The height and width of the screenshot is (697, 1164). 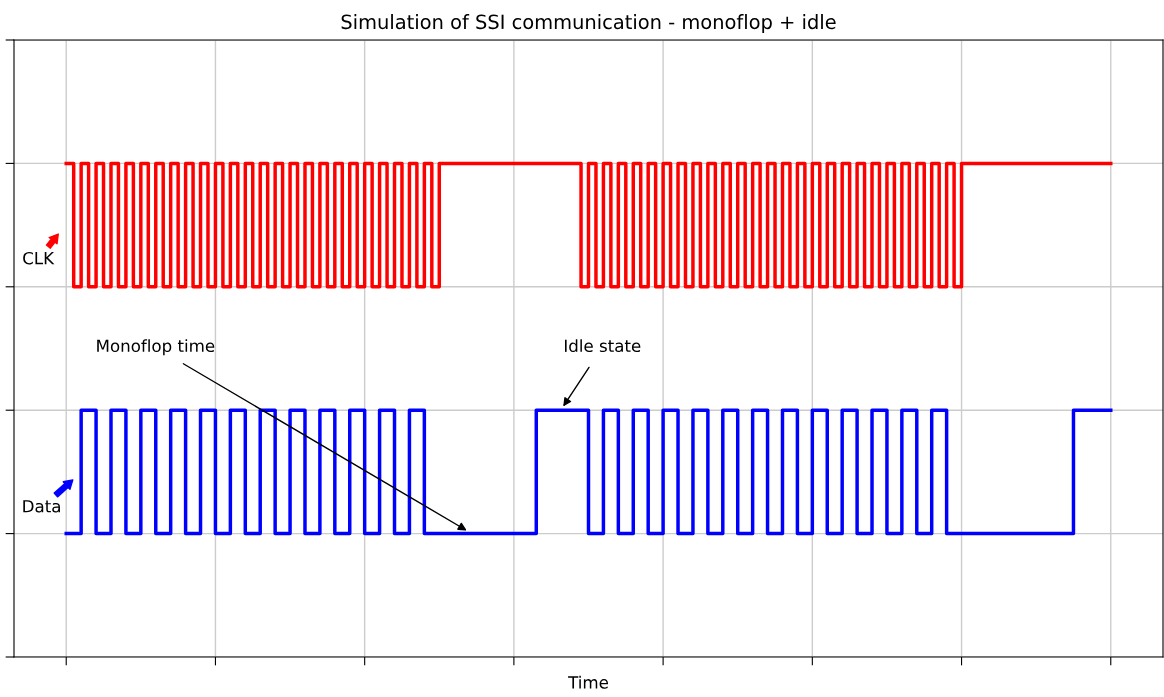 I want to click on annotation: Monoflop time, so click(x=156, y=347).